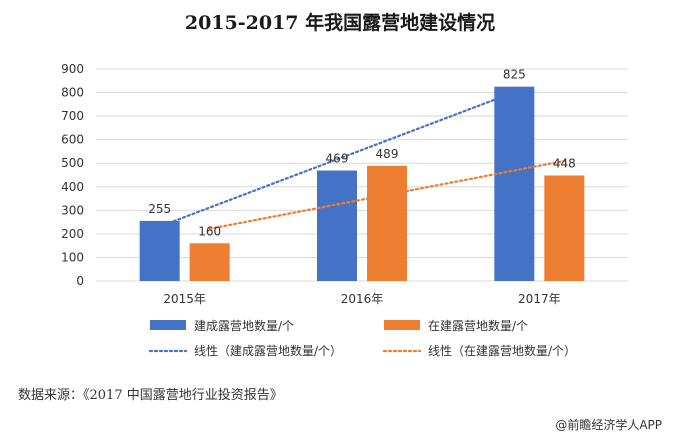 The image size is (680, 439). I want to click on y-tick-label: 700, so click(72, 116).